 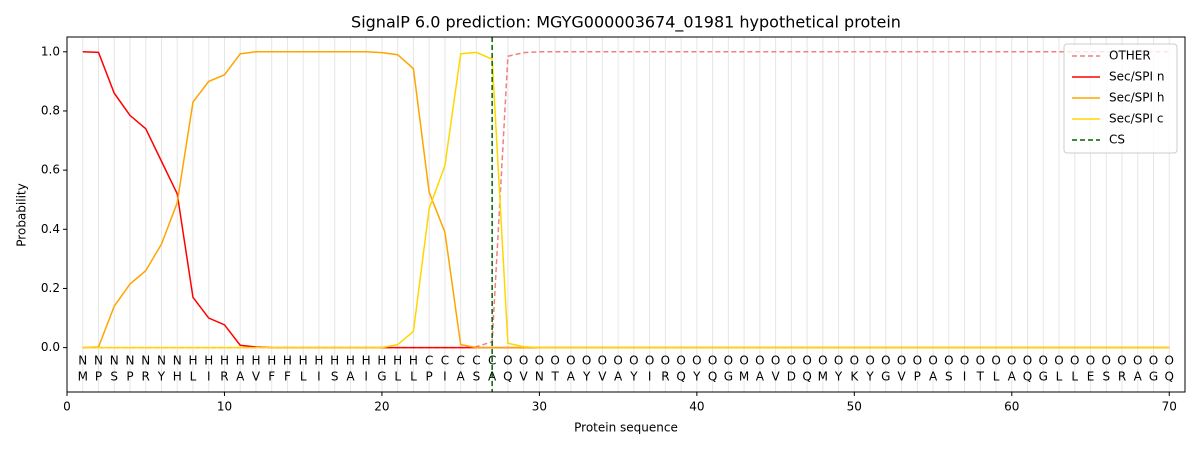 I want to click on x-tick-label: 0, so click(x=67, y=407).